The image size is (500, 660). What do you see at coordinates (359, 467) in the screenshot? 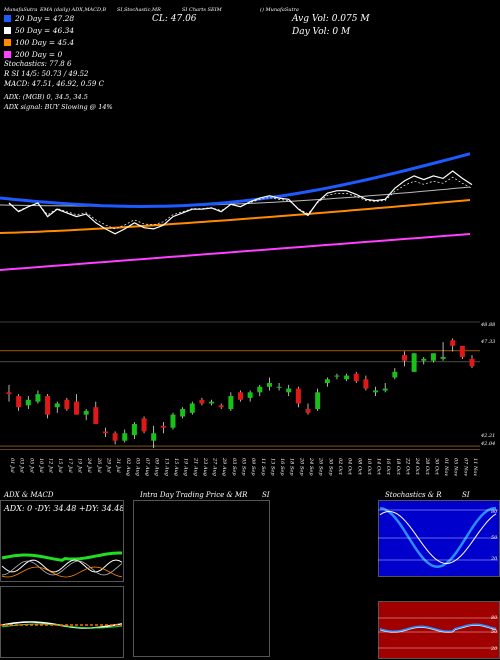
I see `date-label: 08 Oct` at bounding box center [359, 467].